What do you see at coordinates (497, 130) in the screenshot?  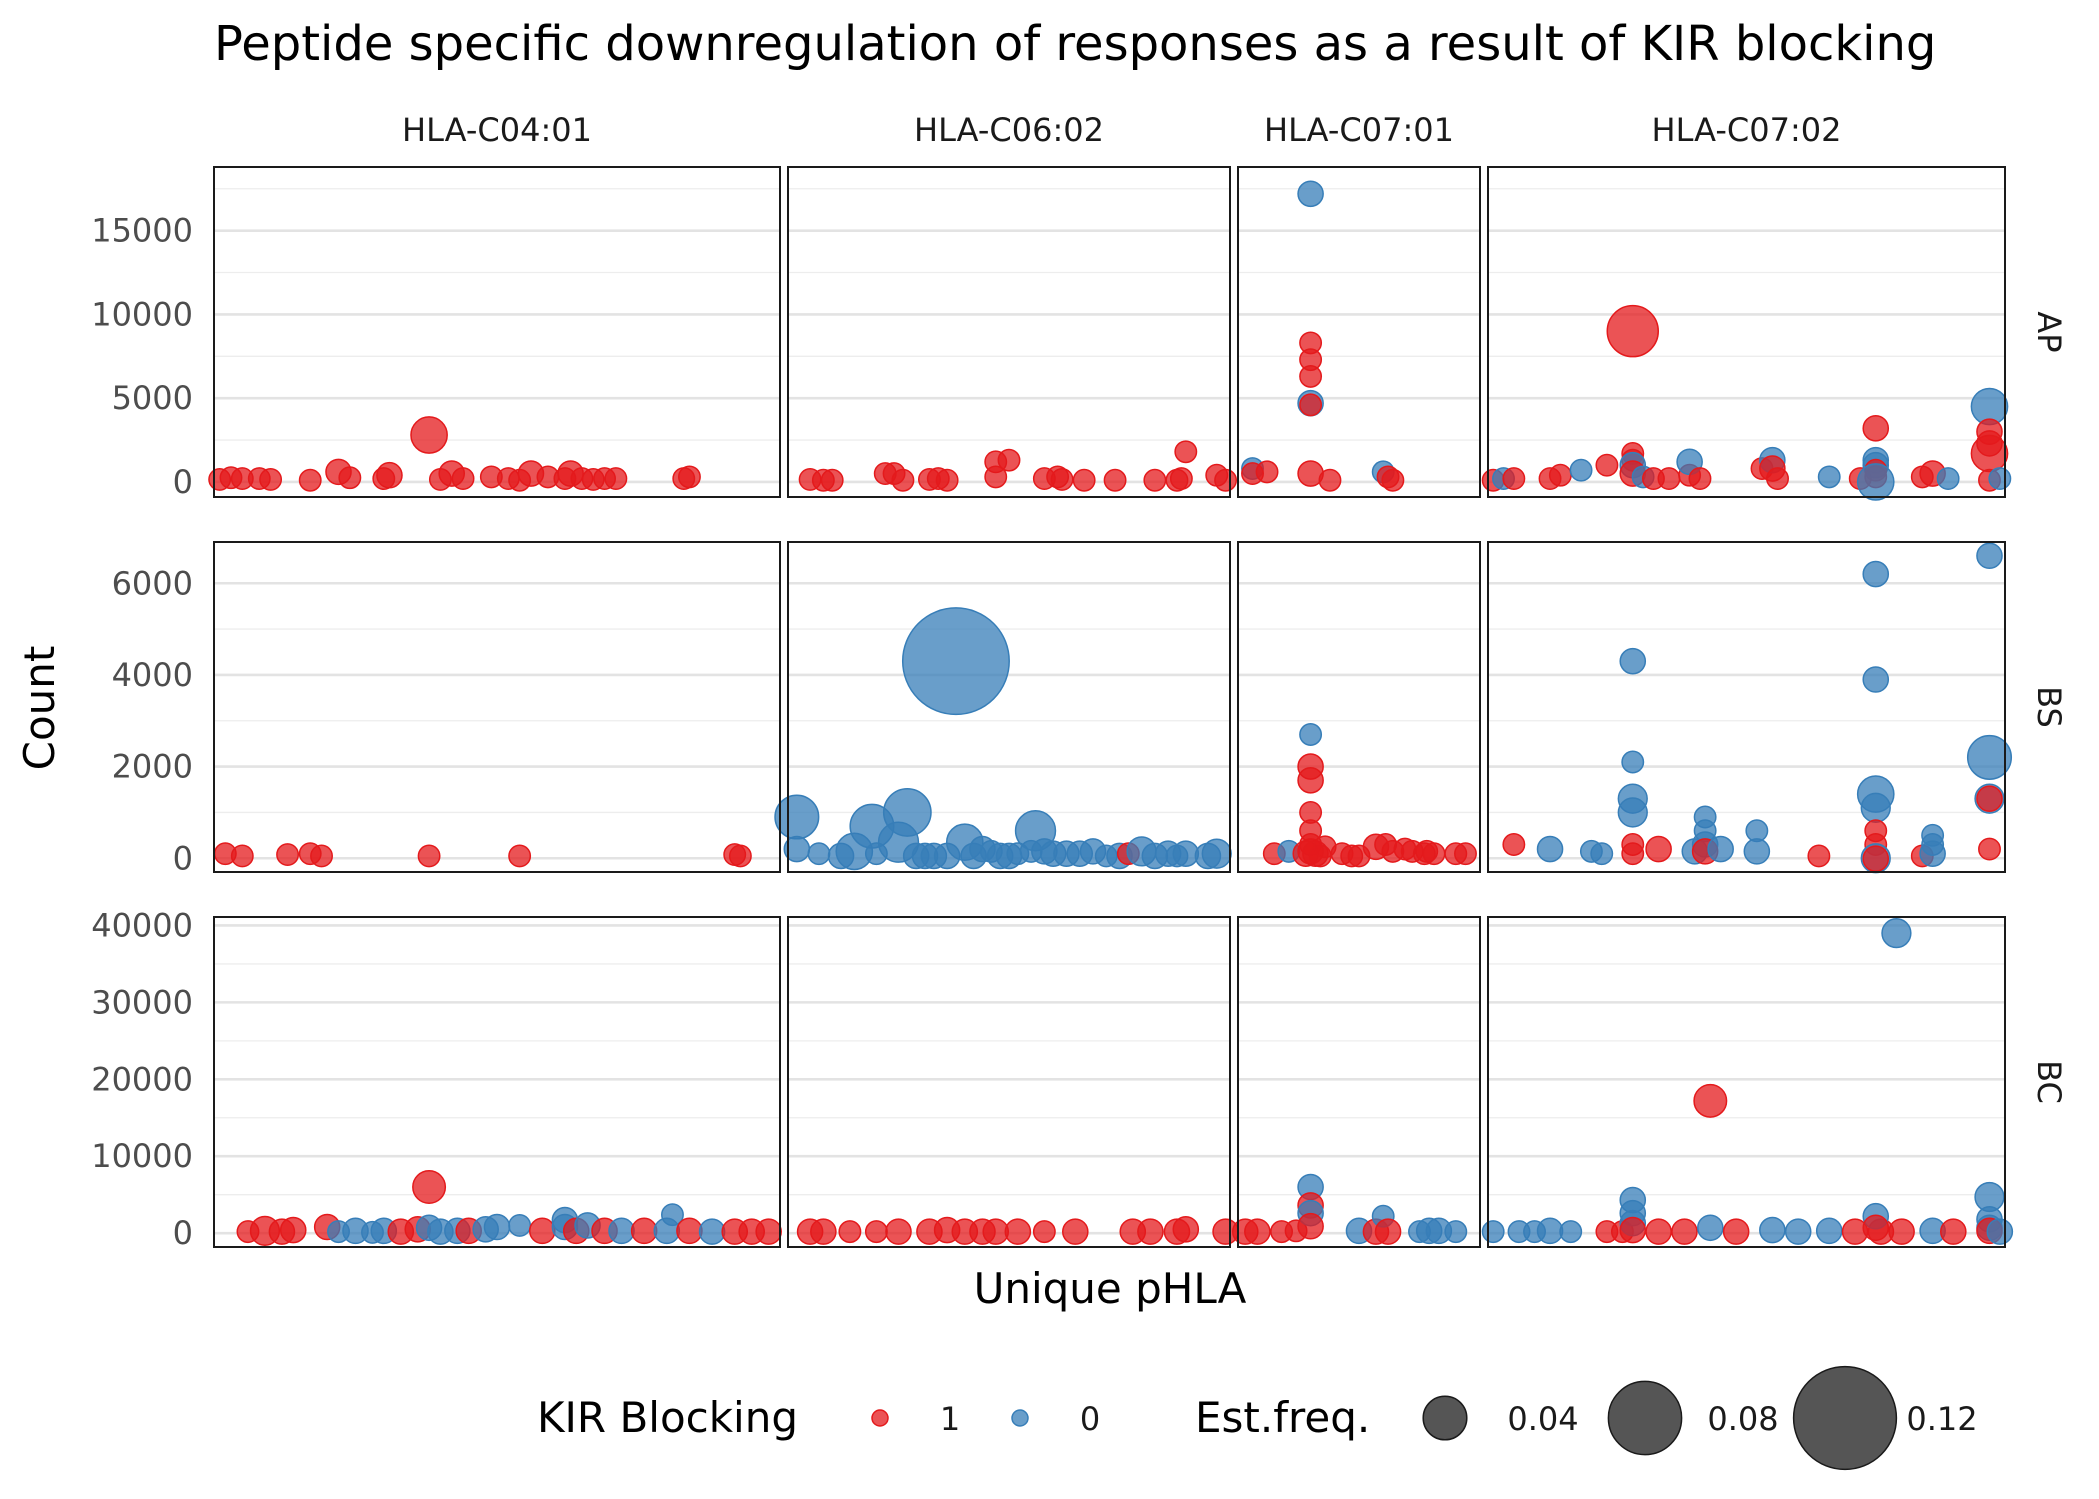 I see `column-strip-hla-c04-01: HLA-C04:01` at bounding box center [497, 130].